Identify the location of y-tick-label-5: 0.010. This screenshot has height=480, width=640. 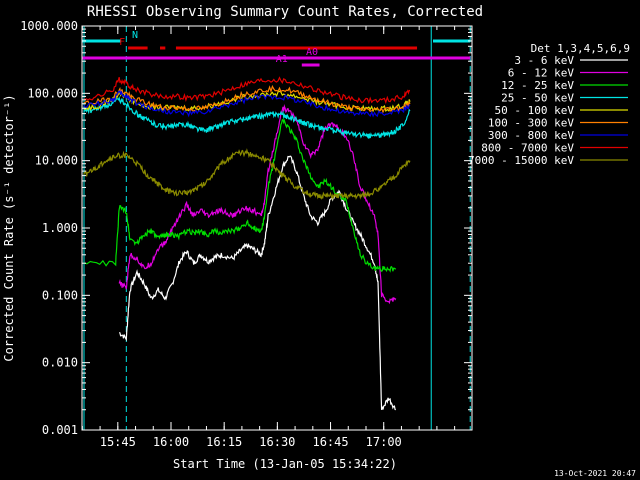
(60, 363).